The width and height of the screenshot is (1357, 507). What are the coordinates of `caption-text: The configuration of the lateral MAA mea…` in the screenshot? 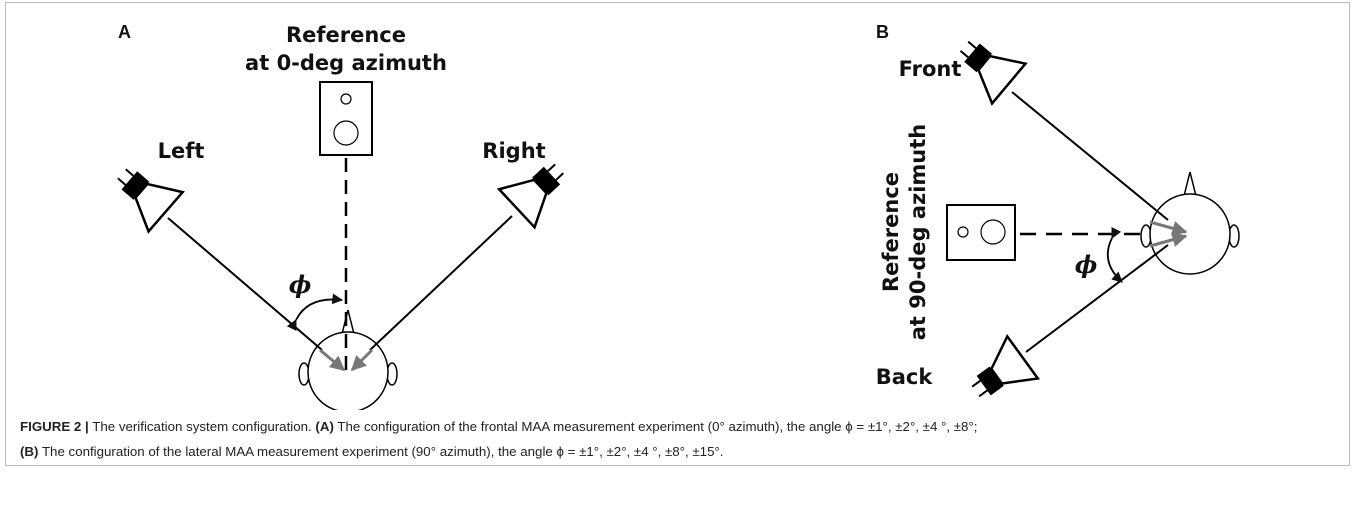 It's located at (382, 451).